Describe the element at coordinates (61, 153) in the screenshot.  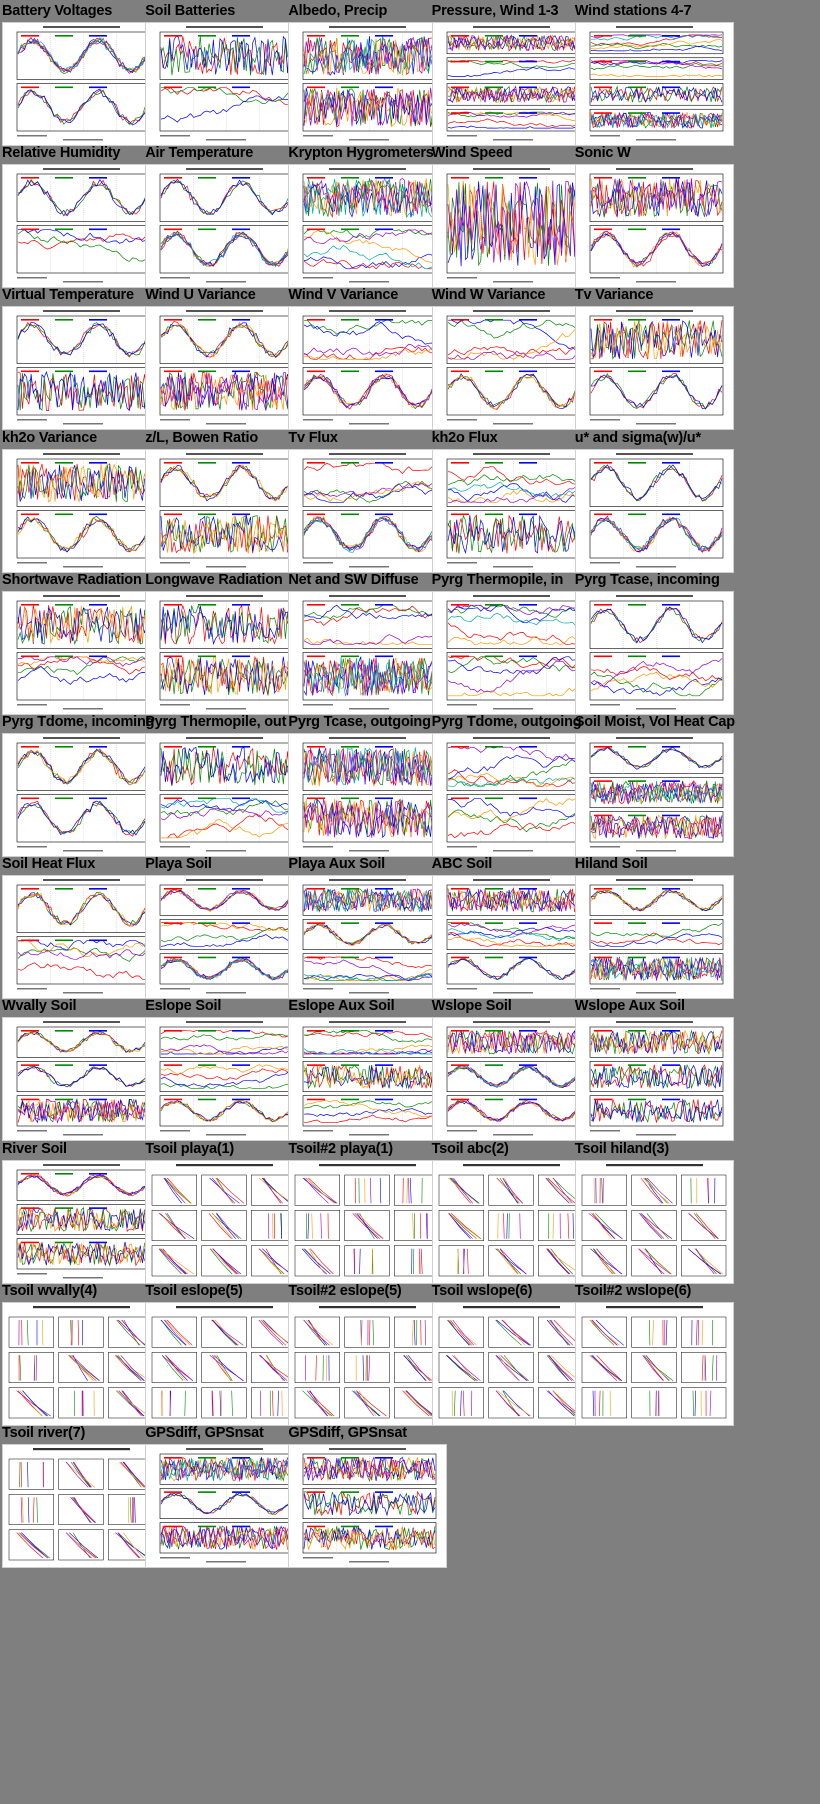
I see `thumbnail-title: Relative Humidity` at that location.